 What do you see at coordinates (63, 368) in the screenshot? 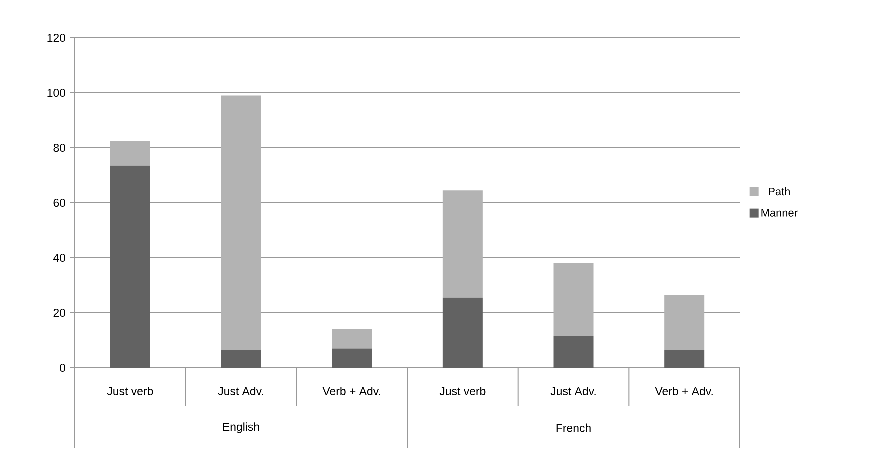
I see `y-tick-label: 0` at bounding box center [63, 368].